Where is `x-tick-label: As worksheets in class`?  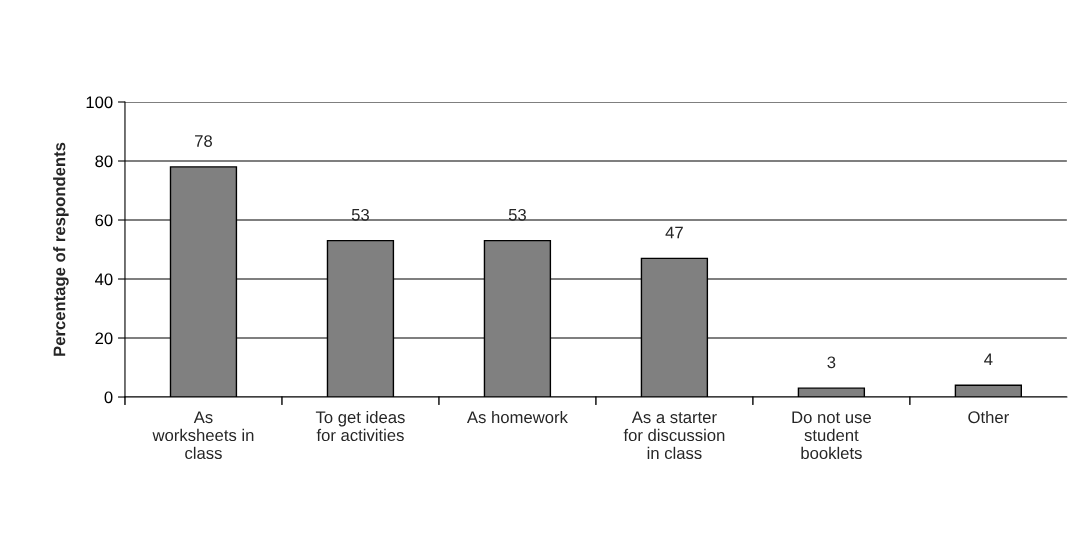
x-tick-label: As worksheets in class is located at coordinates (203, 435).